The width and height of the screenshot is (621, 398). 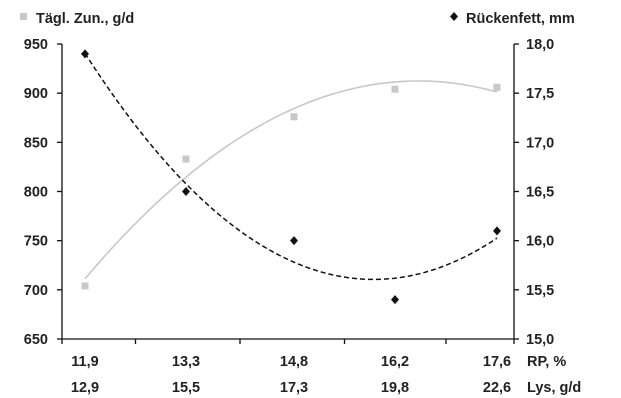 What do you see at coordinates (36, 193) in the screenshot?
I see `left-tick-label: 800` at bounding box center [36, 193].